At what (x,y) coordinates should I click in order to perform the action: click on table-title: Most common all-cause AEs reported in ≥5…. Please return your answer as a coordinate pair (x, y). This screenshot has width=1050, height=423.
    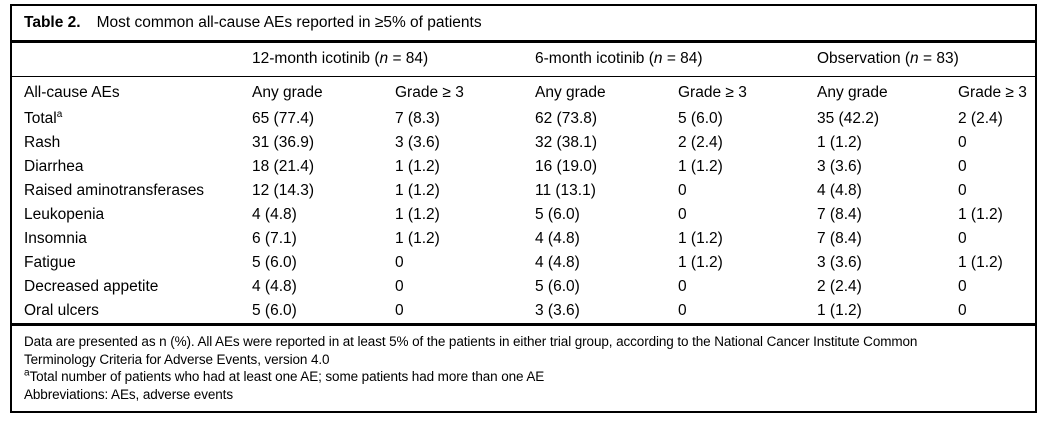
    Looking at the image, I should click on (289, 22).